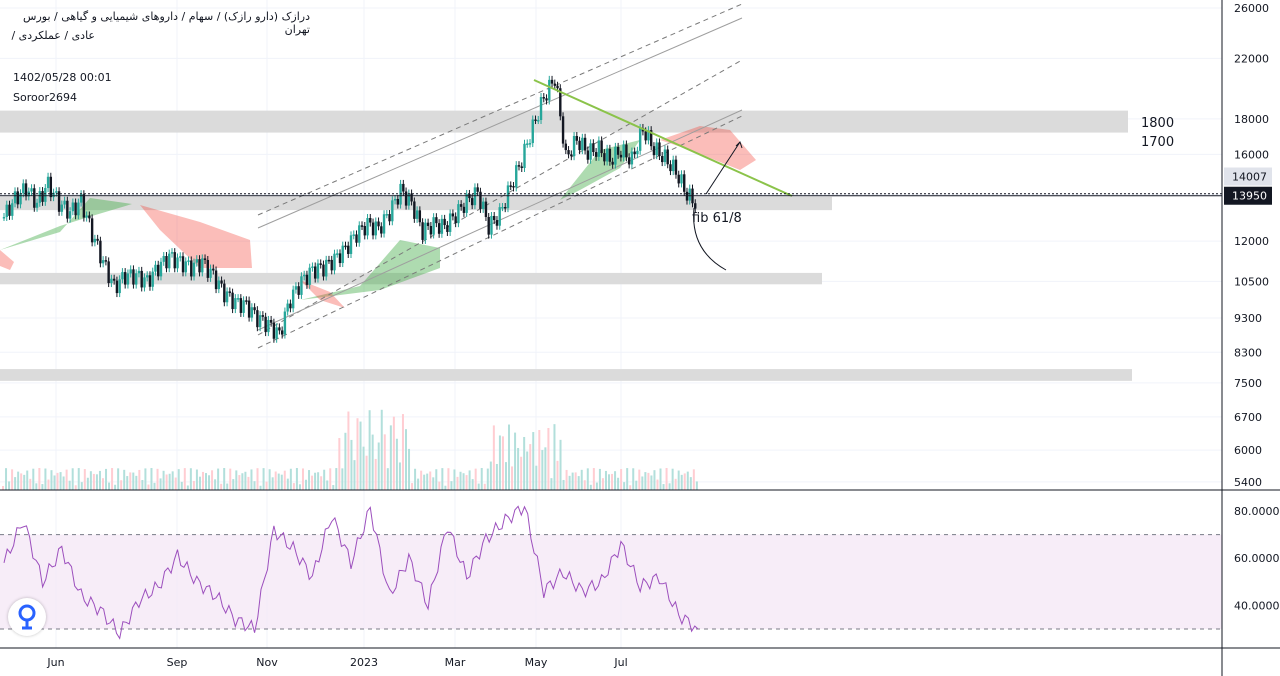 The height and width of the screenshot is (676, 1280). Describe the element at coordinates (1251, 58) in the screenshot. I see `price-tick-label: 22000` at that location.